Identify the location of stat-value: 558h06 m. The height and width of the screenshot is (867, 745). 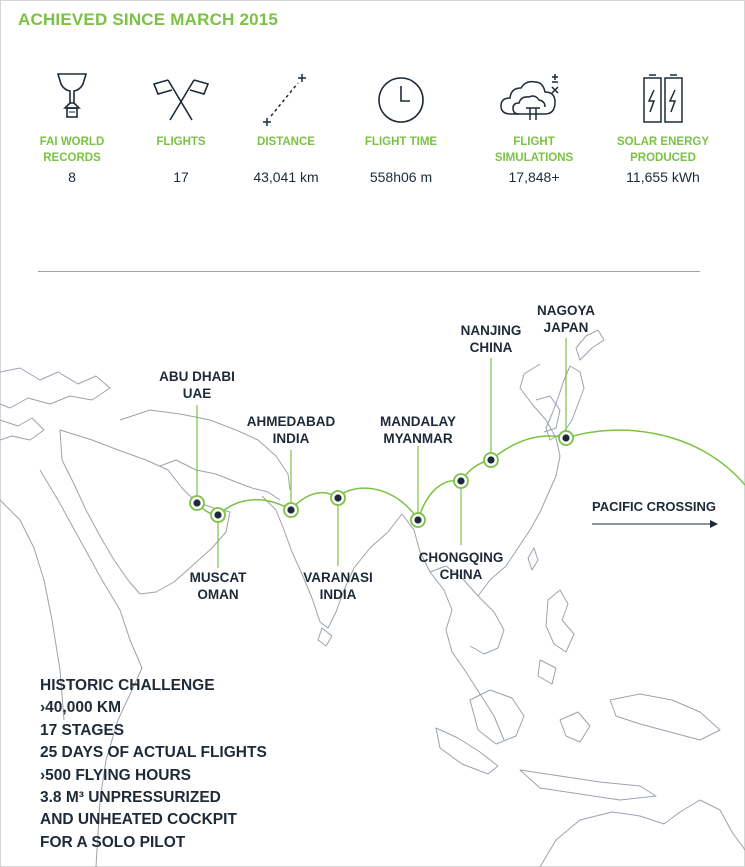
(401, 177).